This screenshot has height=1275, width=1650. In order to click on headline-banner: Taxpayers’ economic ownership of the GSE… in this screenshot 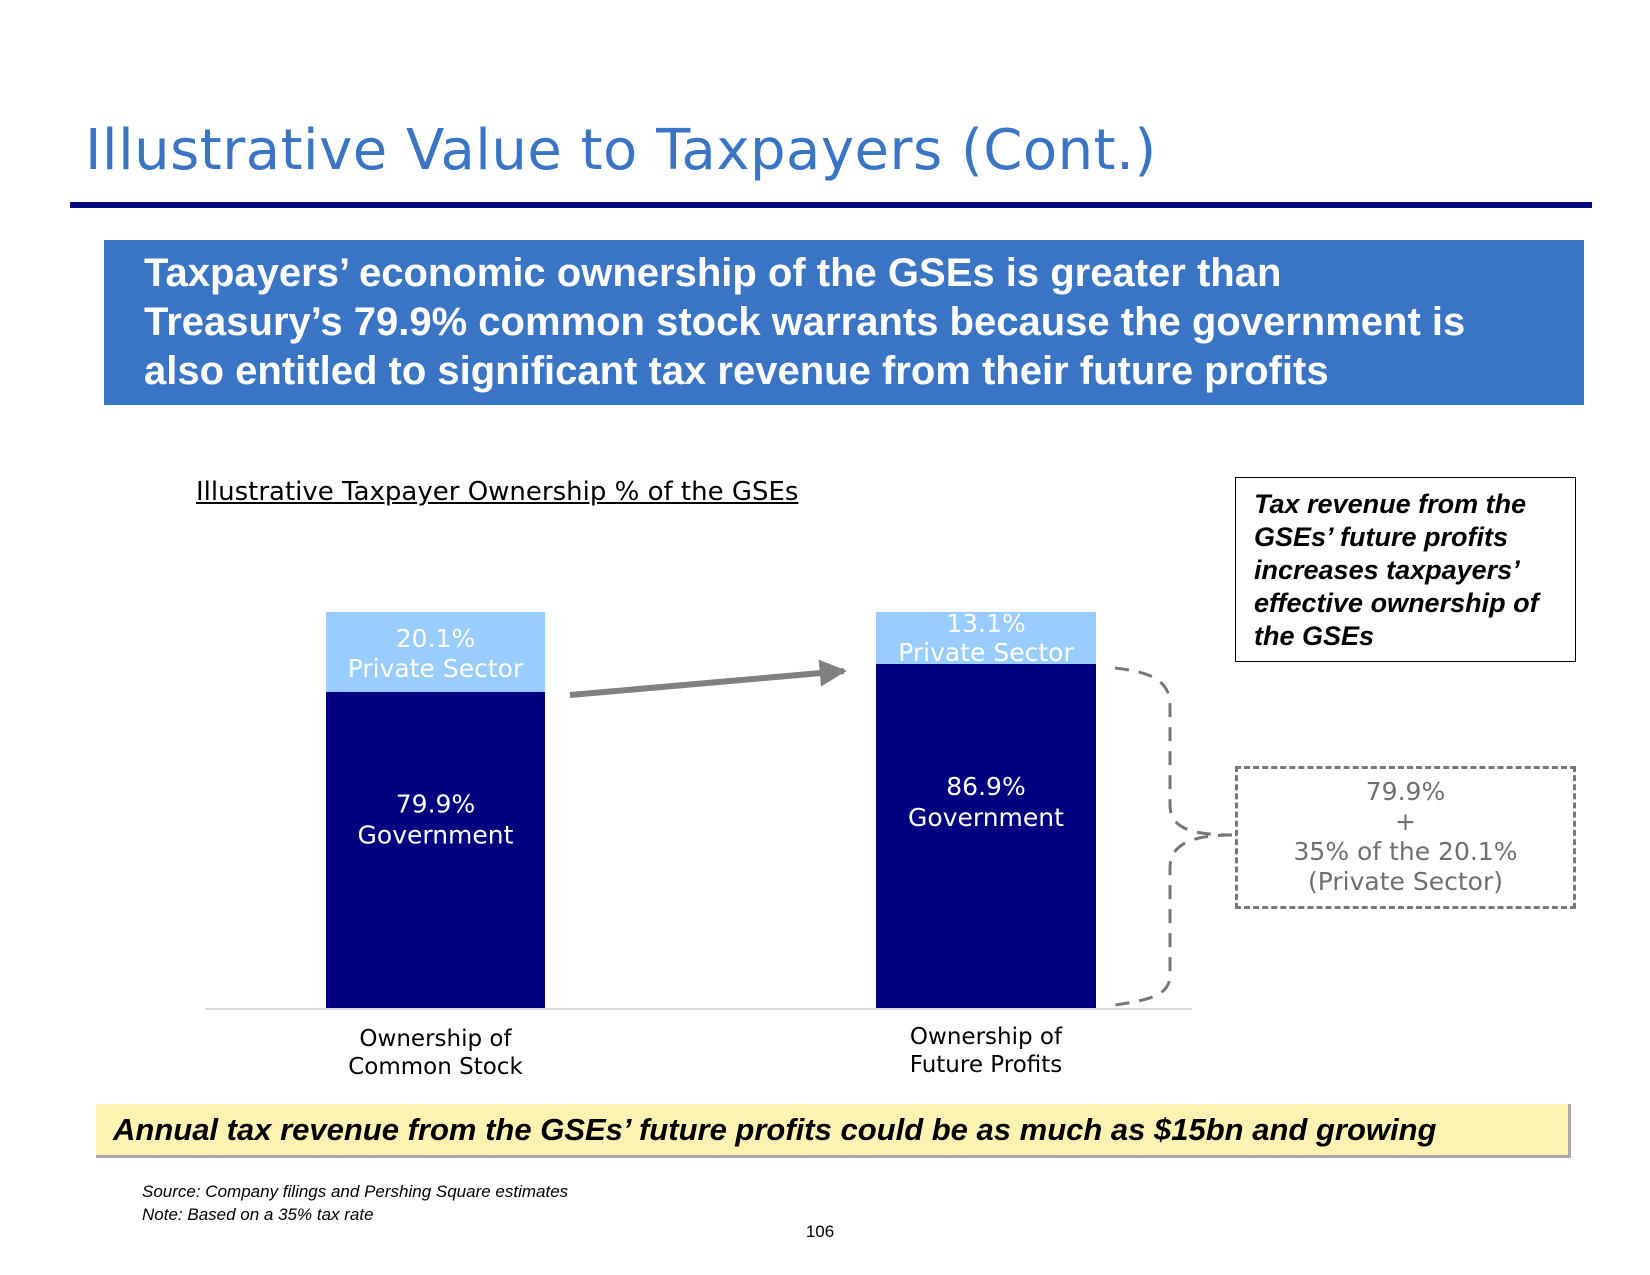, I will do `click(844, 322)`.